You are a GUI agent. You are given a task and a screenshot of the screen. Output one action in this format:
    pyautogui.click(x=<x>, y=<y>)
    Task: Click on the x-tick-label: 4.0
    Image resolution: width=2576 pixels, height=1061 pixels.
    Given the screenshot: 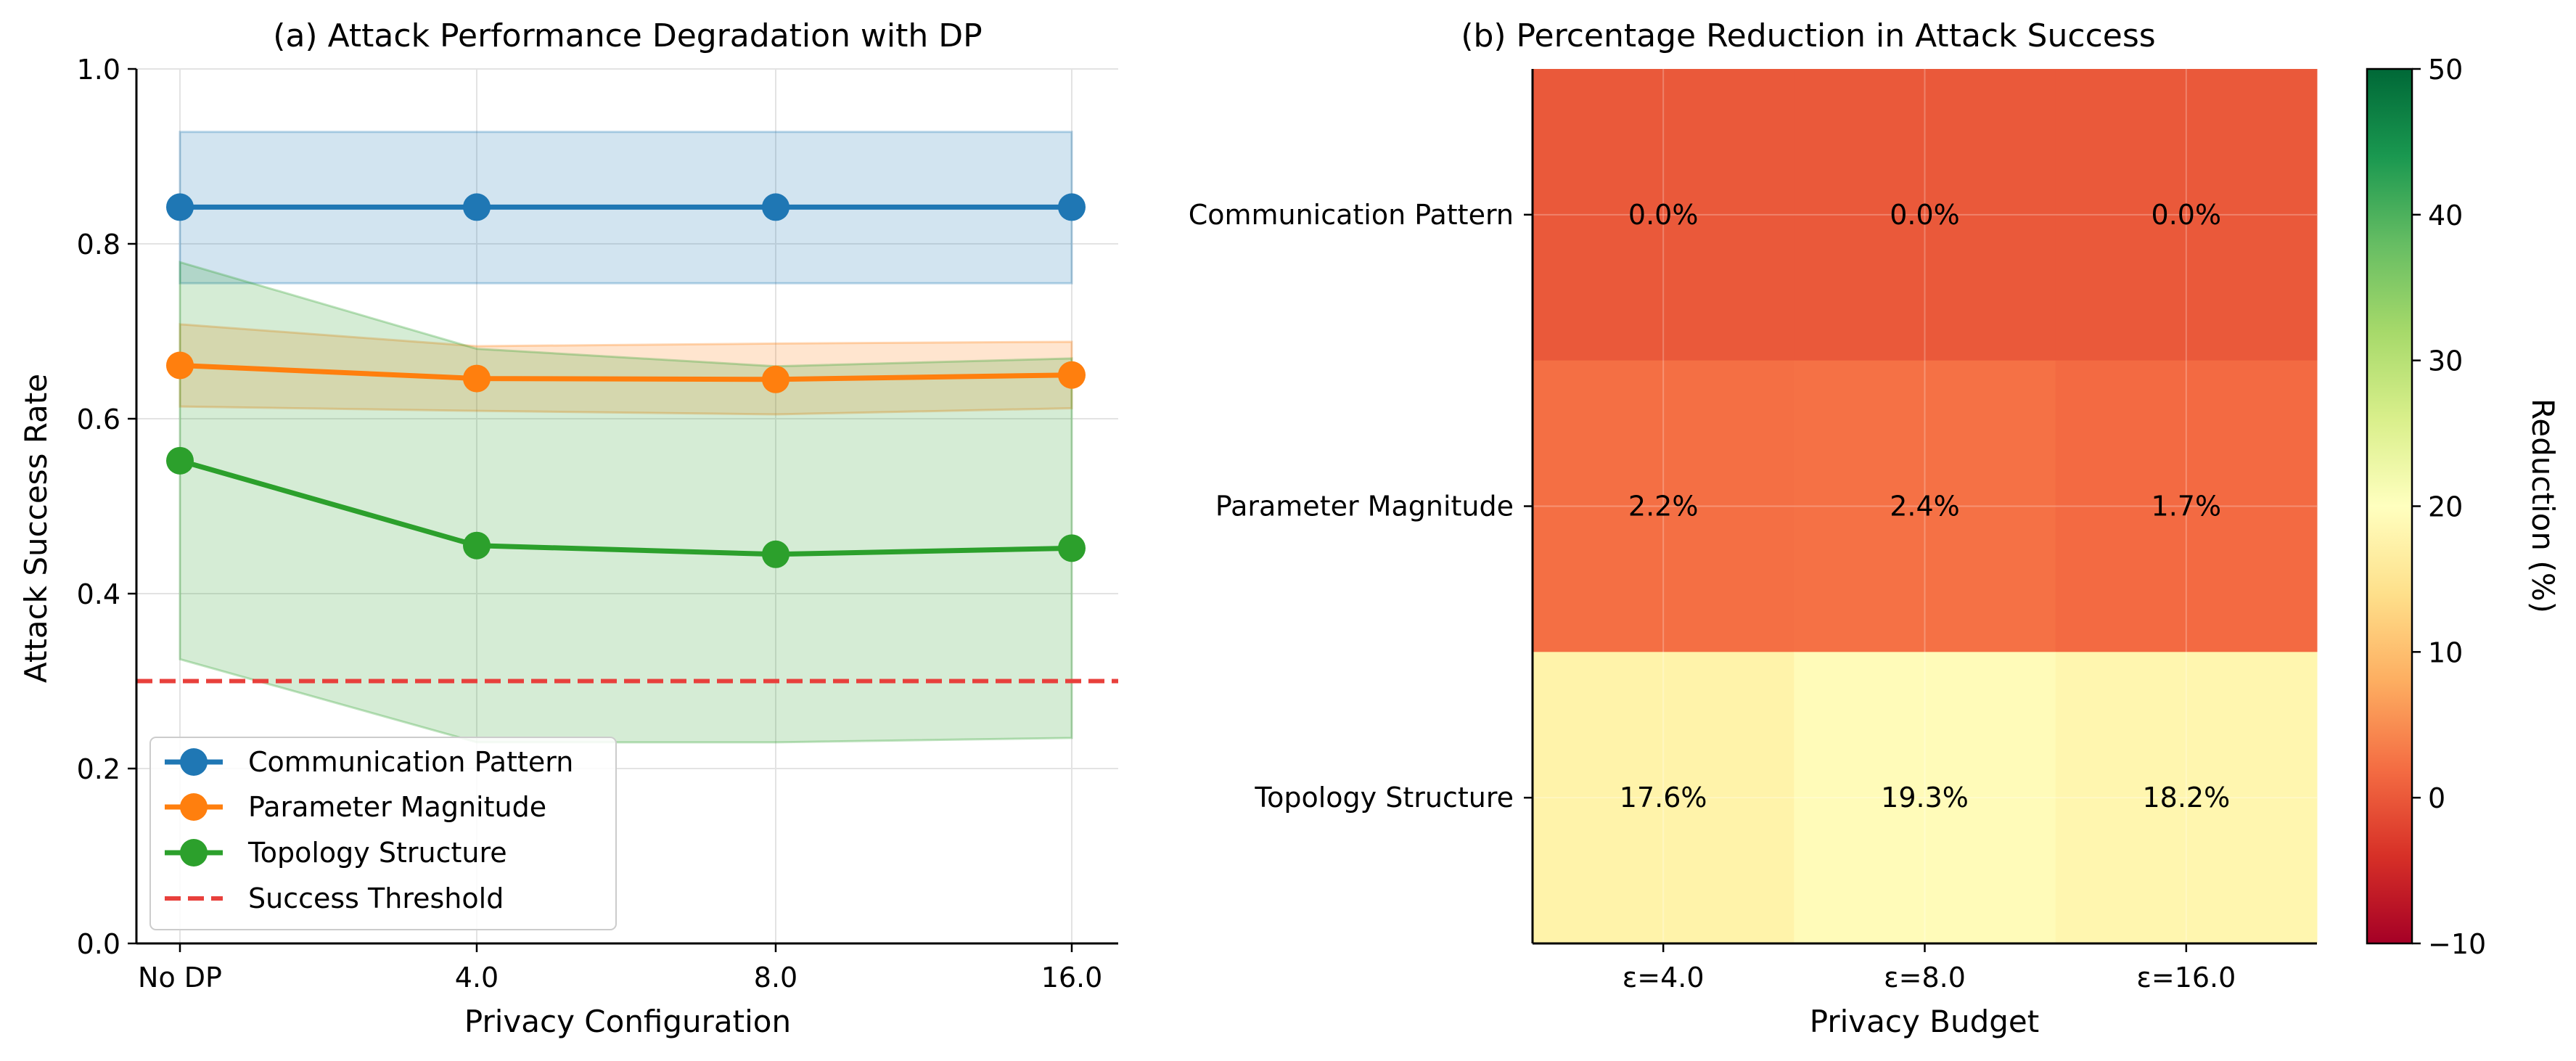 What is the action you would take?
    pyautogui.click(x=477, y=978)
    